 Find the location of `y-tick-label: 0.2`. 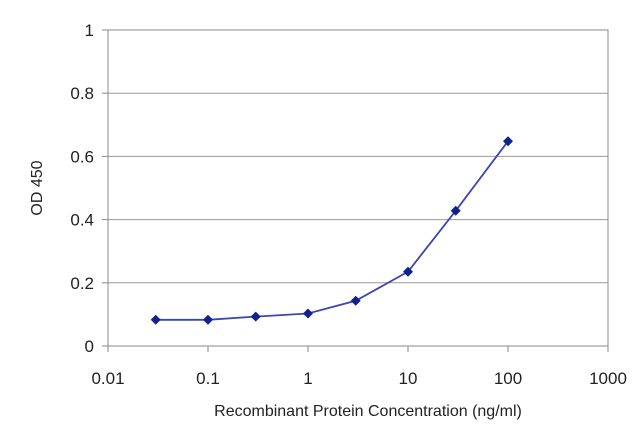

y-tick-label: 0.2 is located at coordinates (82, 283).